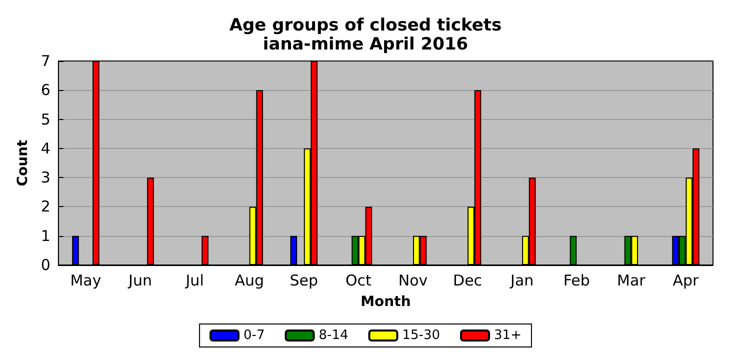 The width and height of the screenshot is (731, 361). I want to click on x-tick-label: Jun, so click(140, 281).